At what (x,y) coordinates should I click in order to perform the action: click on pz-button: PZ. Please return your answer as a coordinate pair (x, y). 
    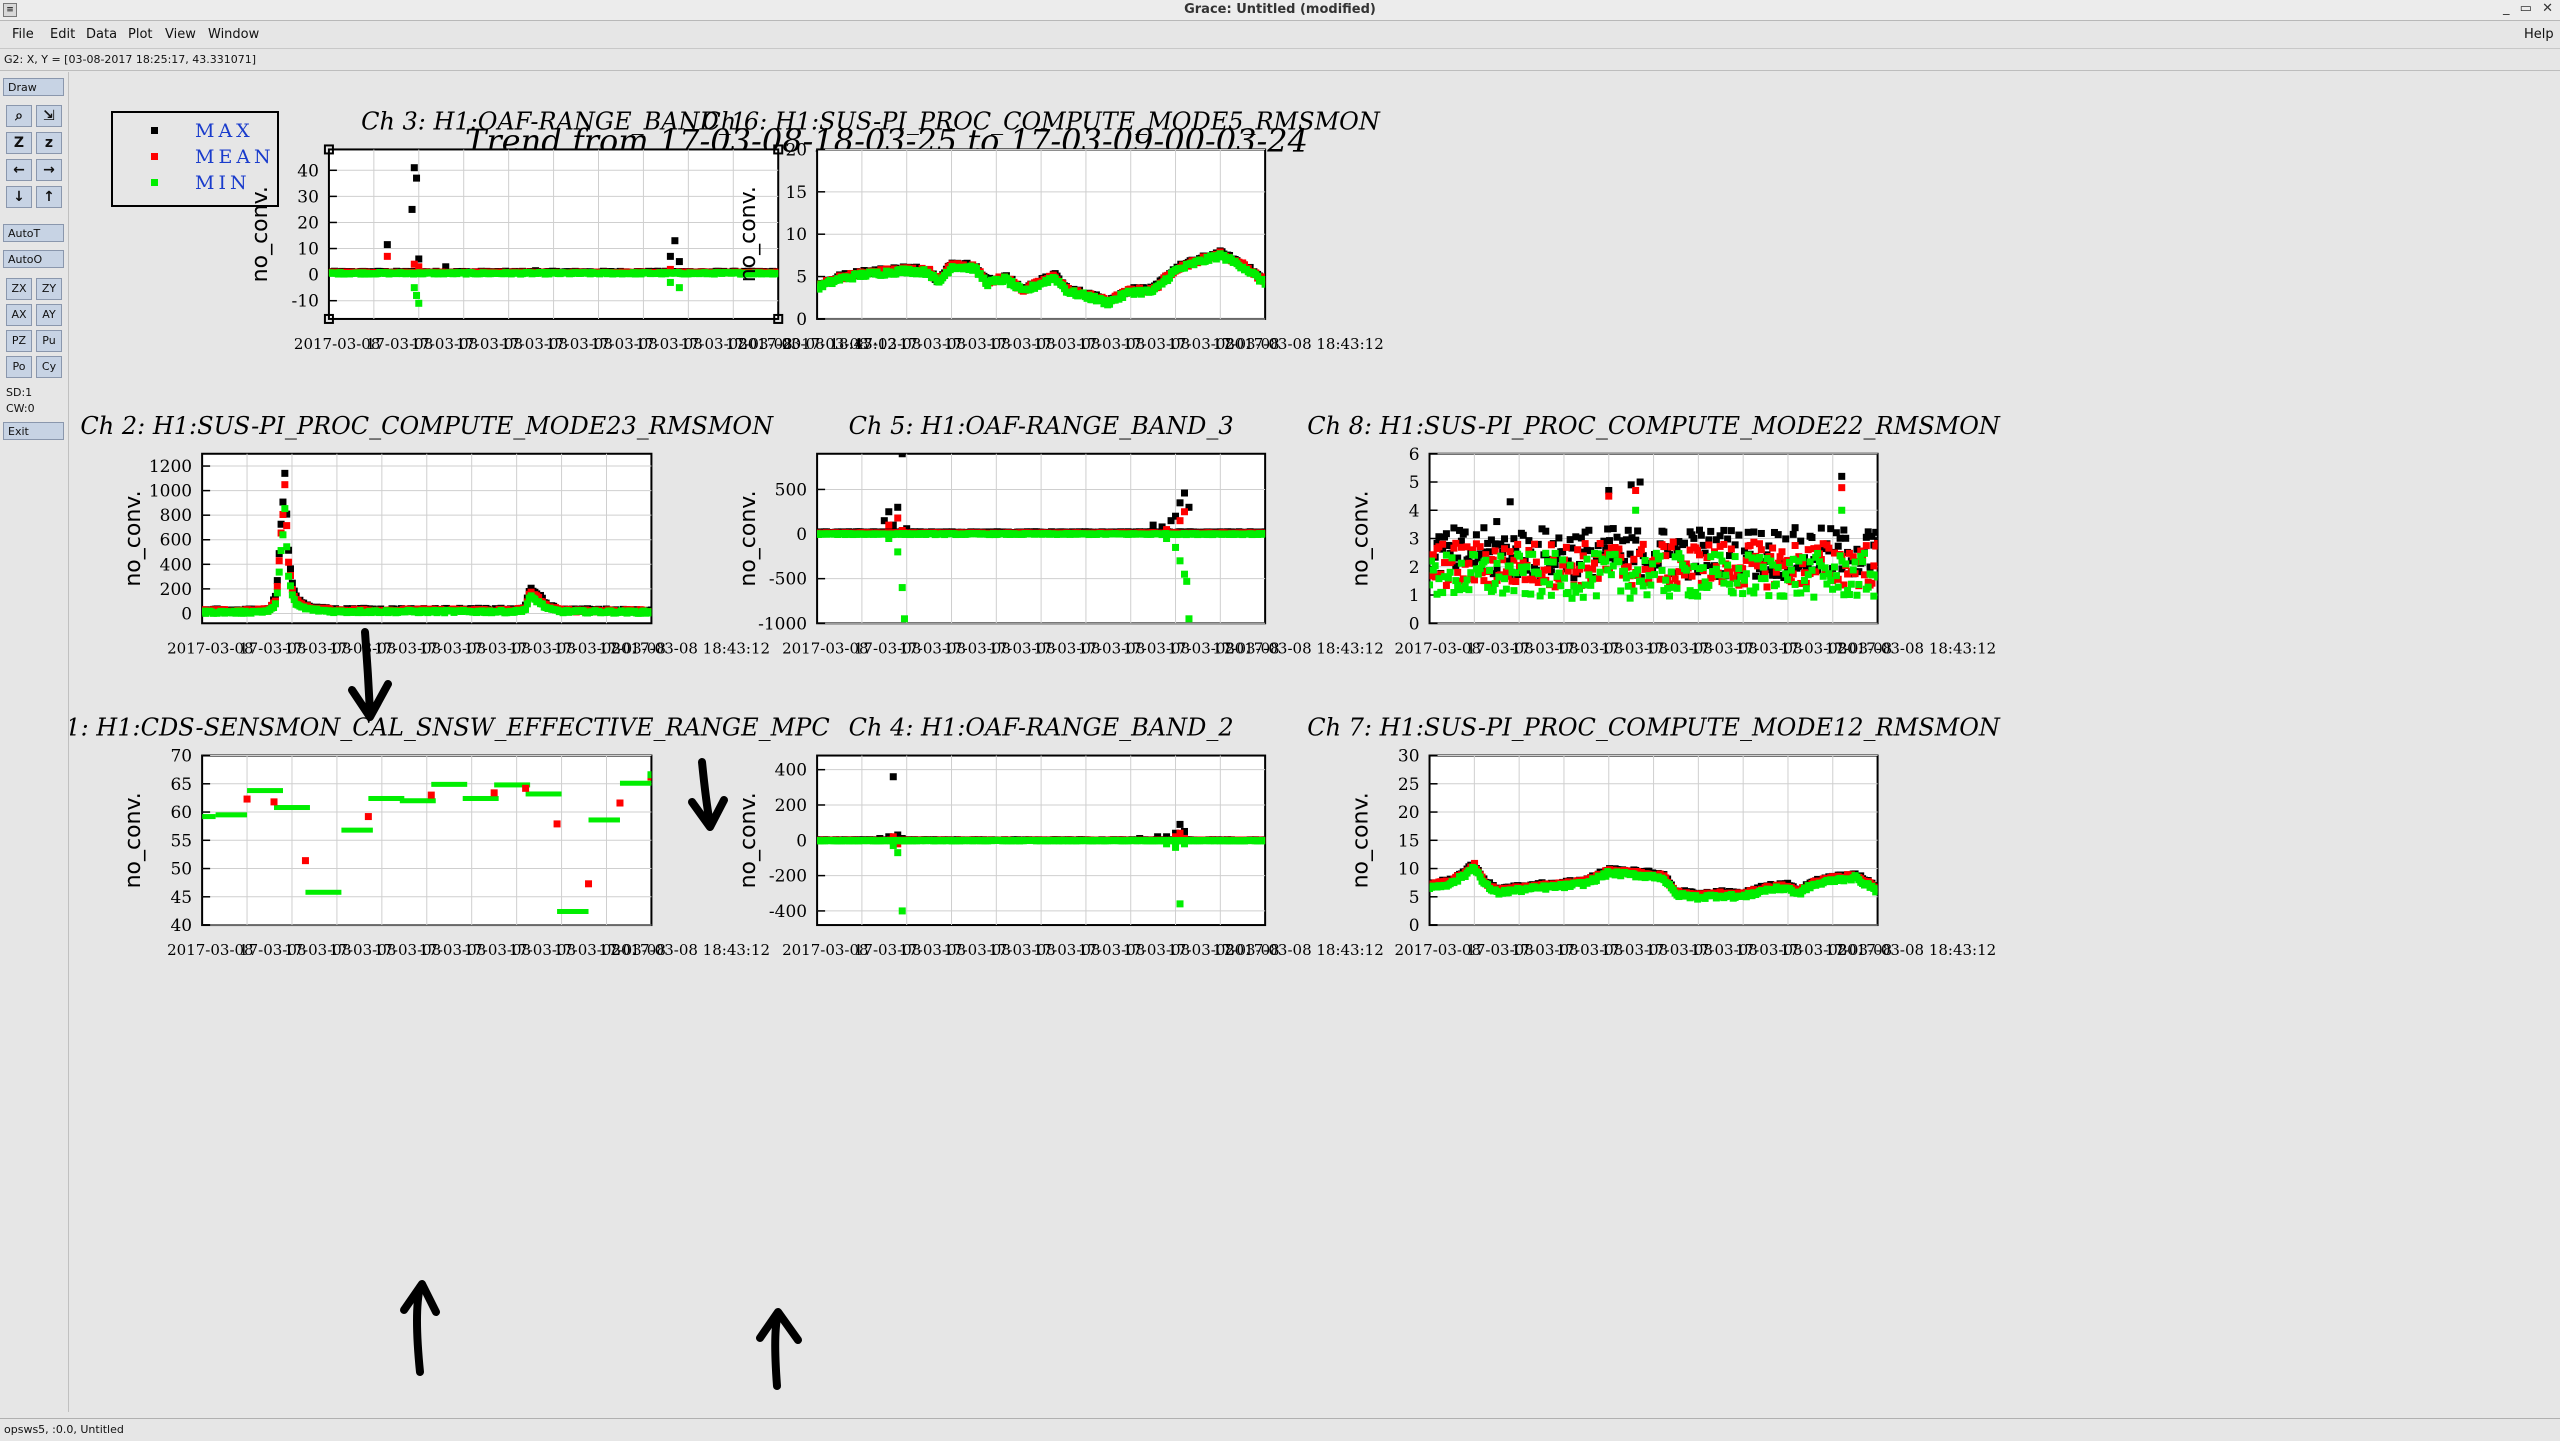
    Looking at the image, I should click on (19, 341).